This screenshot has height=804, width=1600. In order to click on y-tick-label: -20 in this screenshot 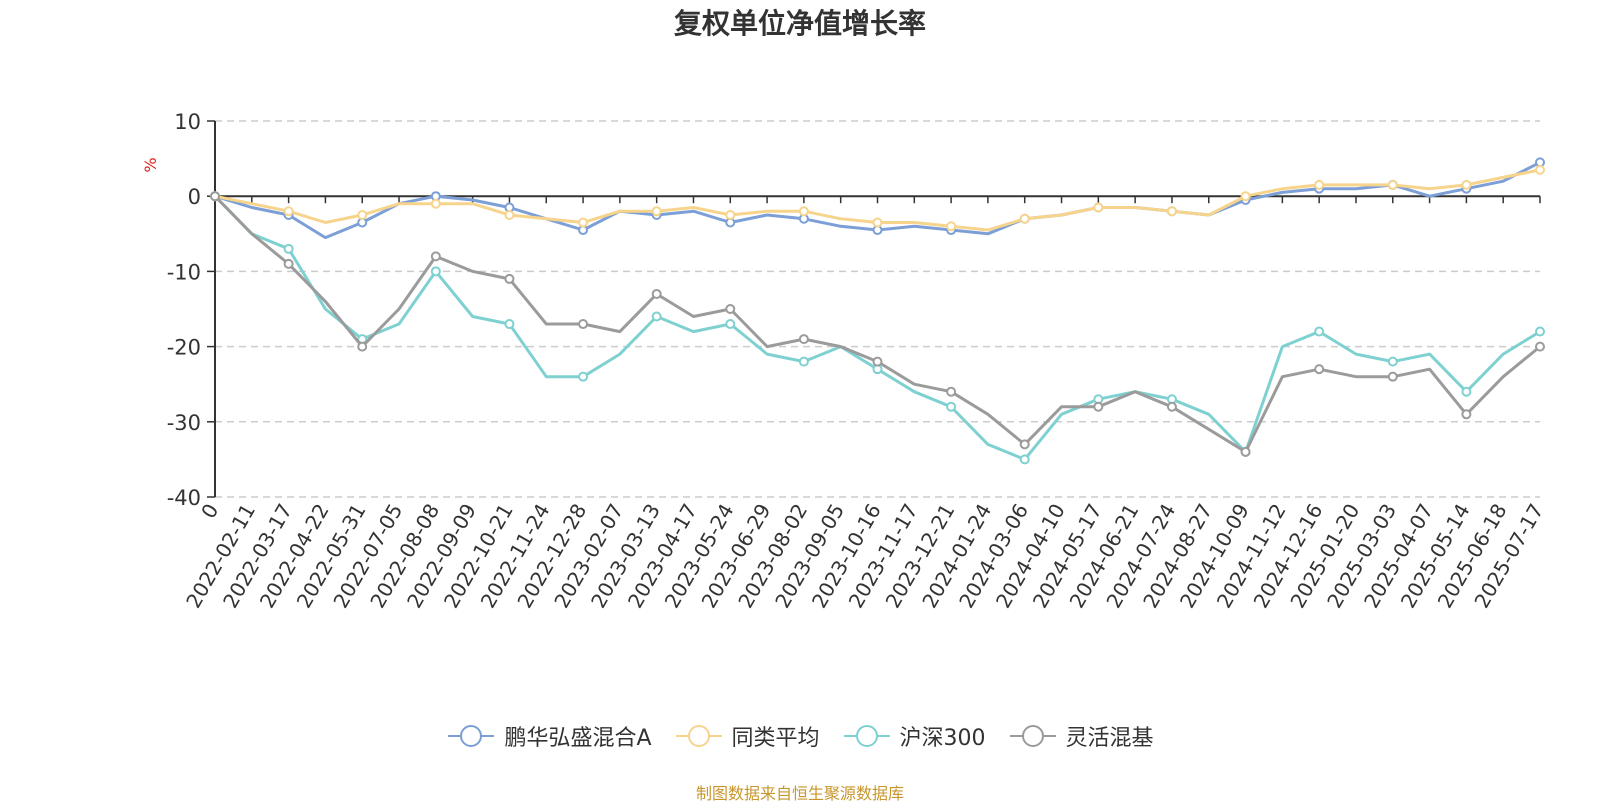, I will do `click(184, 348)`.